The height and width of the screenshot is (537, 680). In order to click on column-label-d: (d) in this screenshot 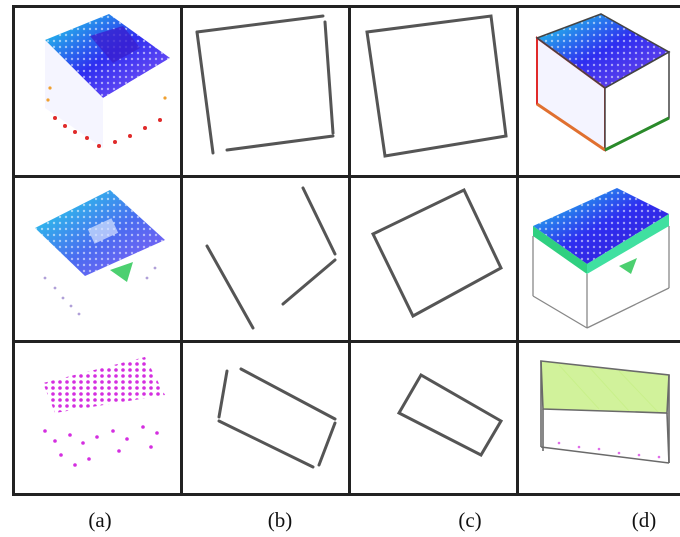, I will do `click(644, 520)`.